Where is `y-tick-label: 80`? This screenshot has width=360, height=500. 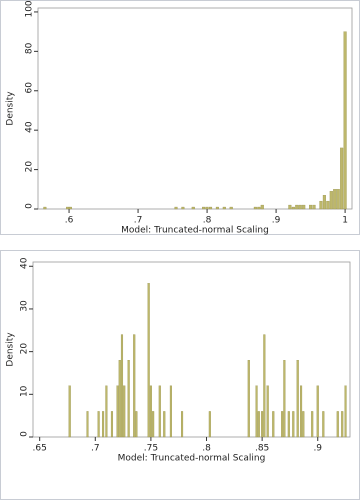 y-tick-label: 80 is located at coordinates (30, 48).